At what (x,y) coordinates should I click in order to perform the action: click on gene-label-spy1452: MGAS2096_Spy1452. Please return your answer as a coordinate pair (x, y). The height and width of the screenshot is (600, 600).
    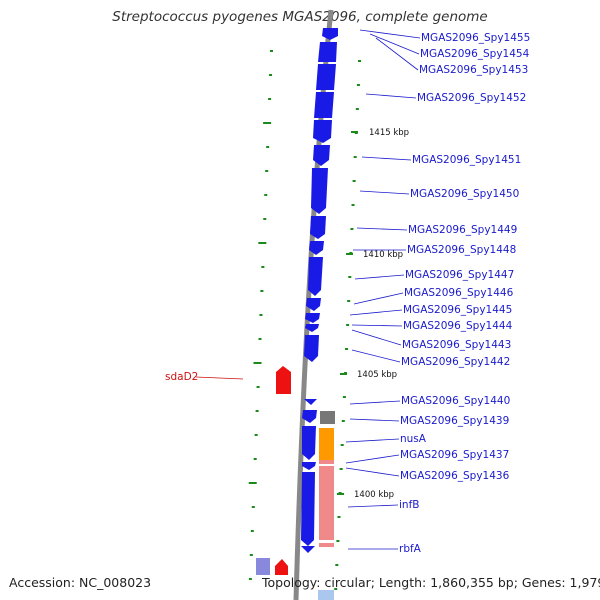
    Looking at the image, I should click on (471, 98).